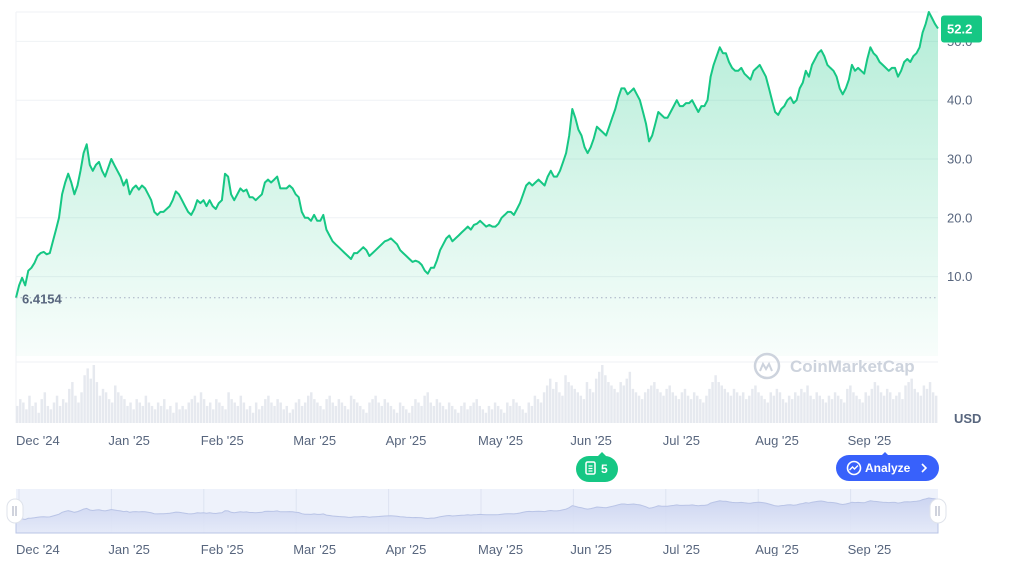 This screenshot has height=561, width=1018. Describe the element at coordinates (477, 299) in the screenshot. I see `start-price-reference: 6.4154` at that location.